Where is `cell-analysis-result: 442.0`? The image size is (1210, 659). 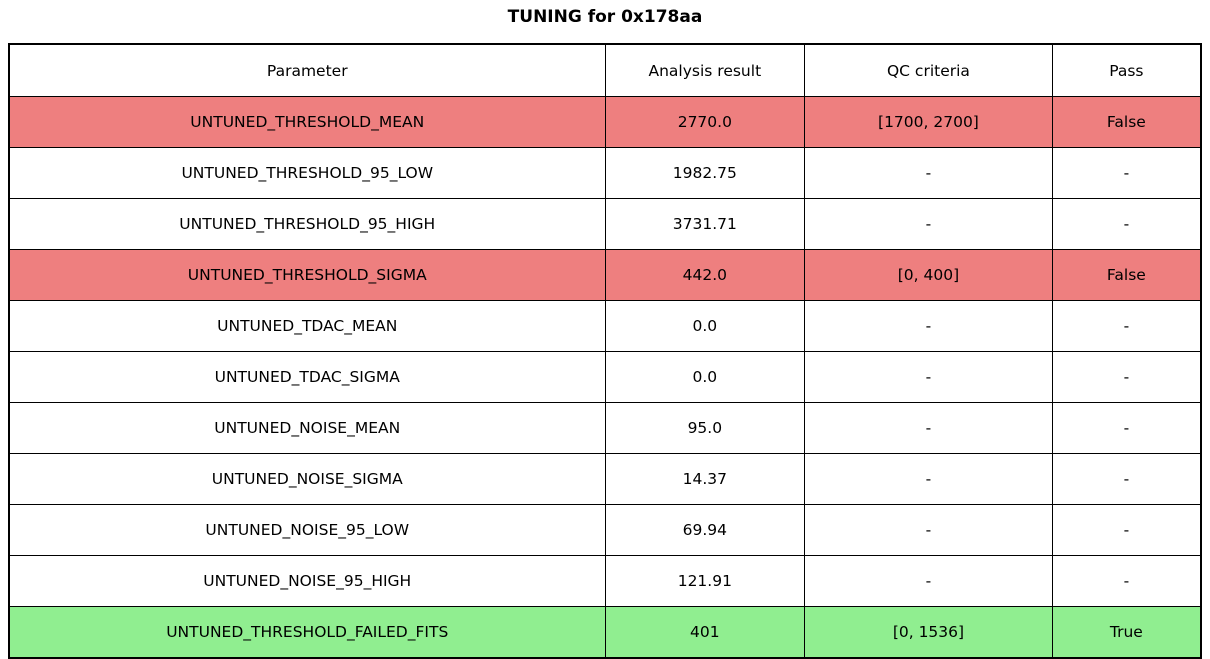 cell-analysis-result: 442.0 is located at coordinates (705, 275).